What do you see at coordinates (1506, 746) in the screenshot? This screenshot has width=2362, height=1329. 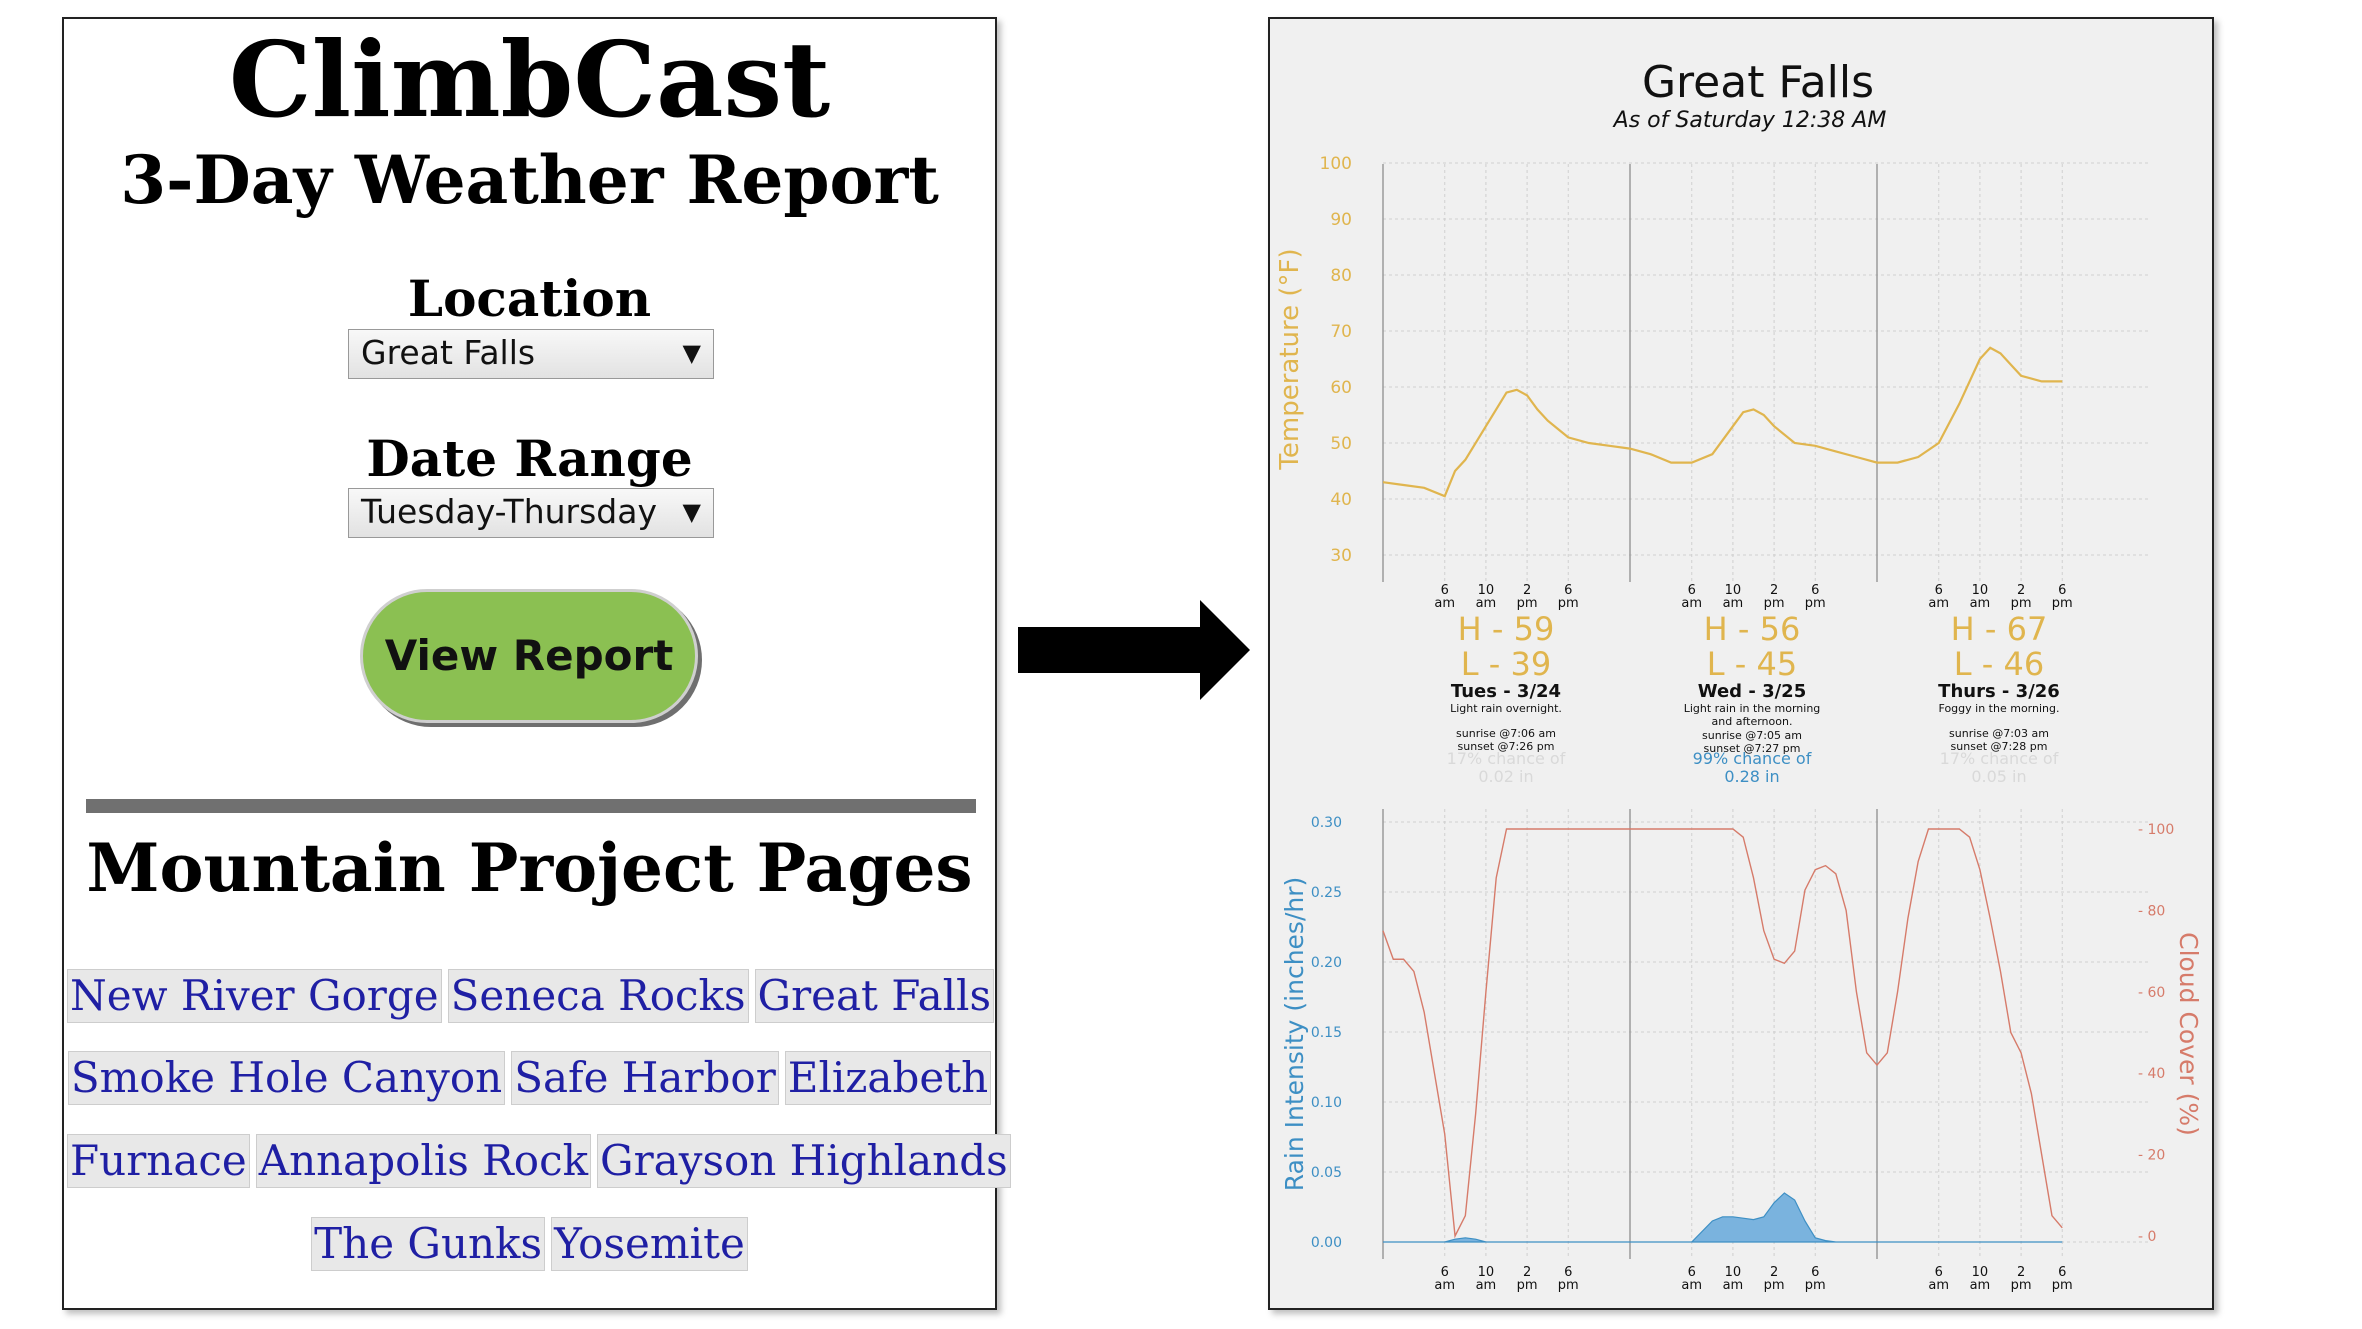 I see `day-sunset: sunset @7:26 pm` at bounding box center [1506, 746].